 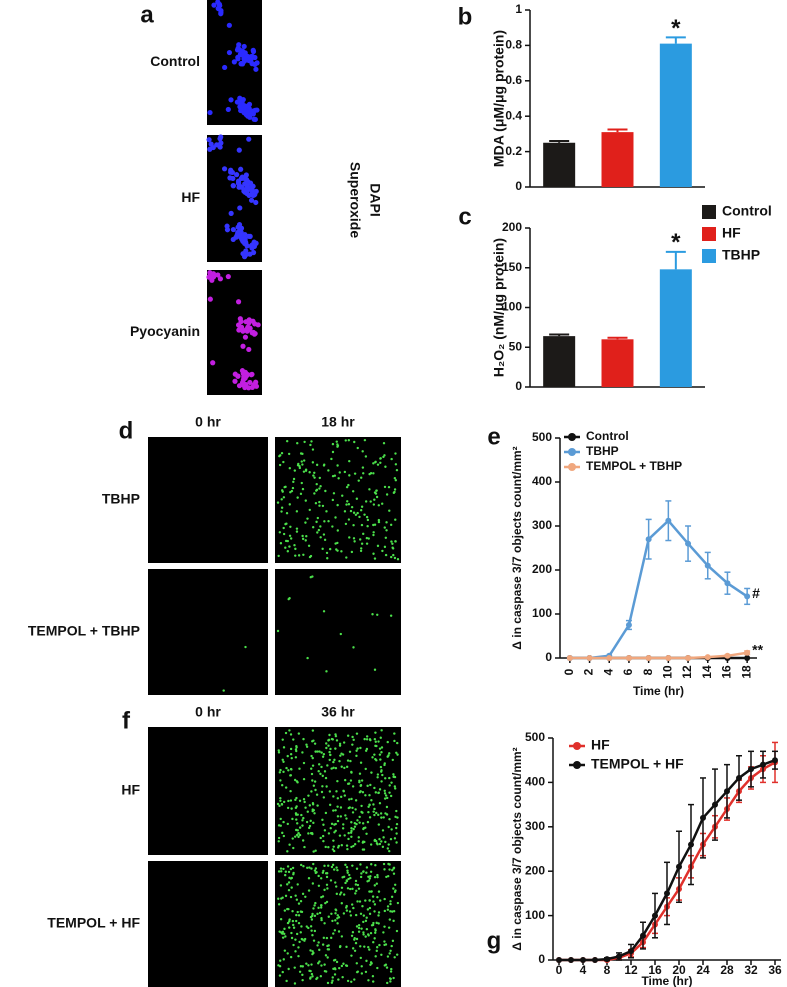 What do you see at coordinates (608, 671) in the screenshot?
I see `x-tick-label: 4` at bounding box center [608, 671].